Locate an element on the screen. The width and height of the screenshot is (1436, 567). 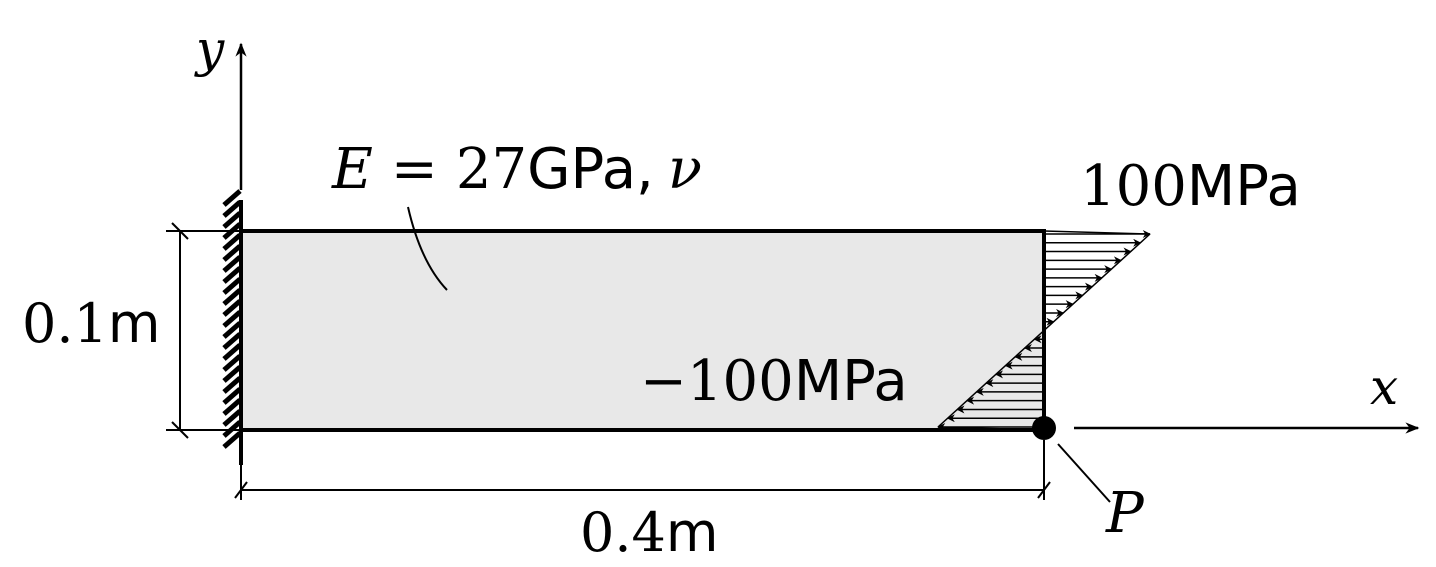
point-p-marker is located at coordinates (1044, 428).